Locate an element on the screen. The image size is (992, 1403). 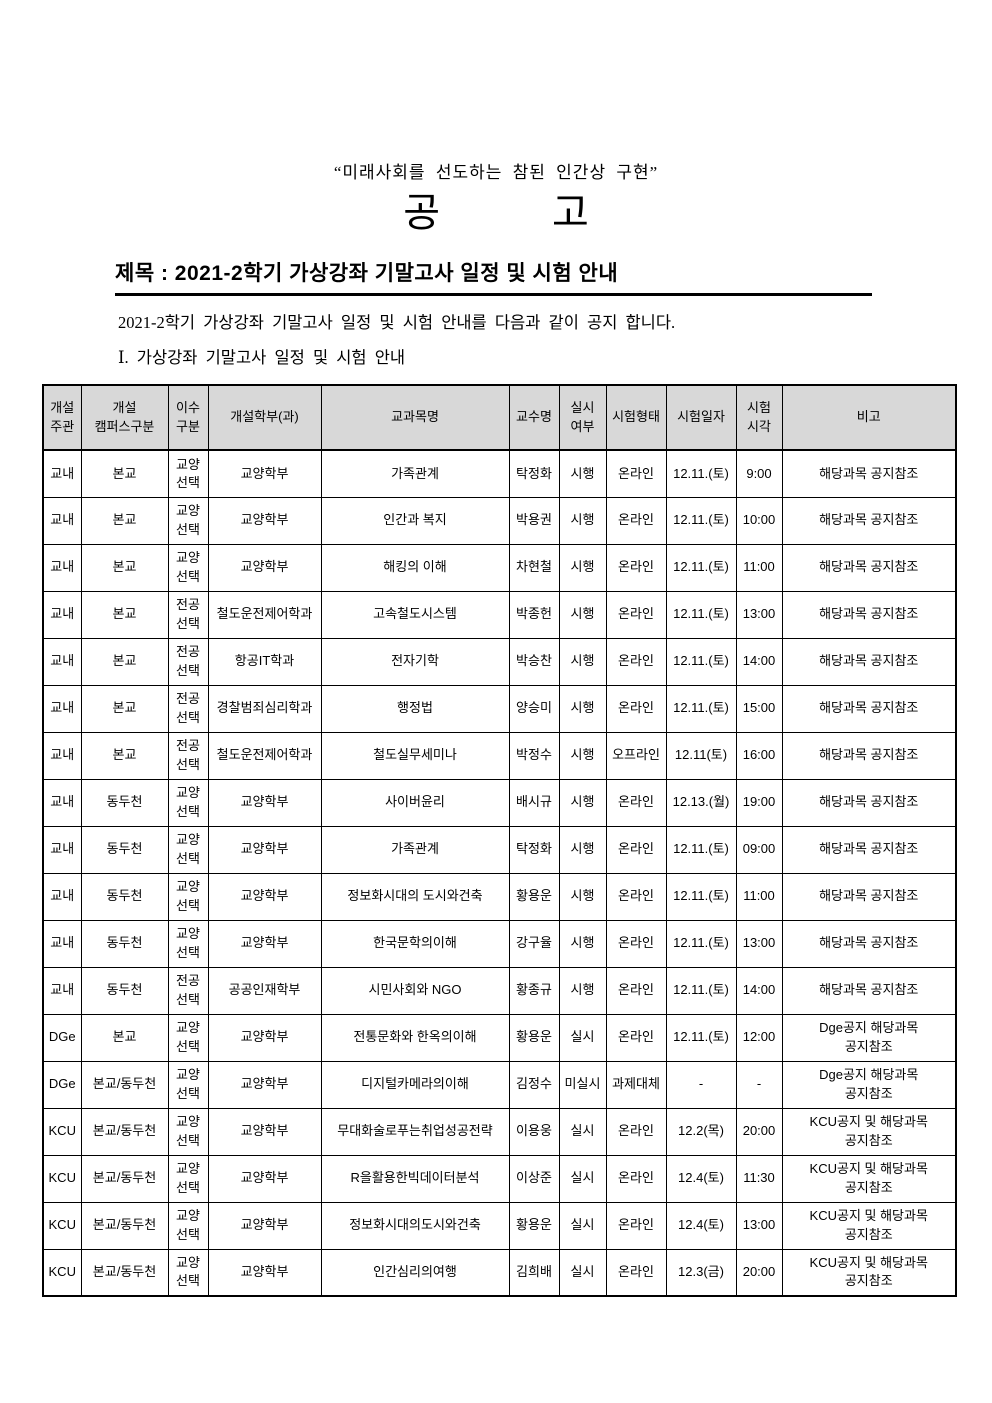
table-cell: DGe is located at coordinates (62, 1084).